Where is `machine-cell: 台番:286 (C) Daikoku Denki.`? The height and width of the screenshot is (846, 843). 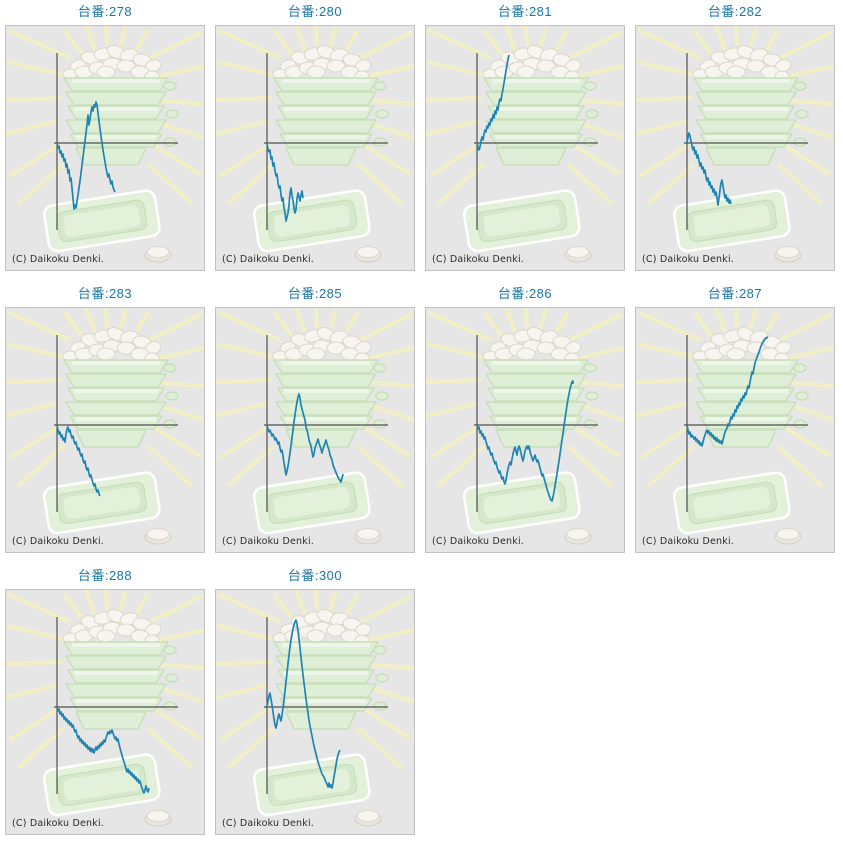 machine-cell: 台番:286 (C) Daikoku Denki. is located at coordinates (525, 423).